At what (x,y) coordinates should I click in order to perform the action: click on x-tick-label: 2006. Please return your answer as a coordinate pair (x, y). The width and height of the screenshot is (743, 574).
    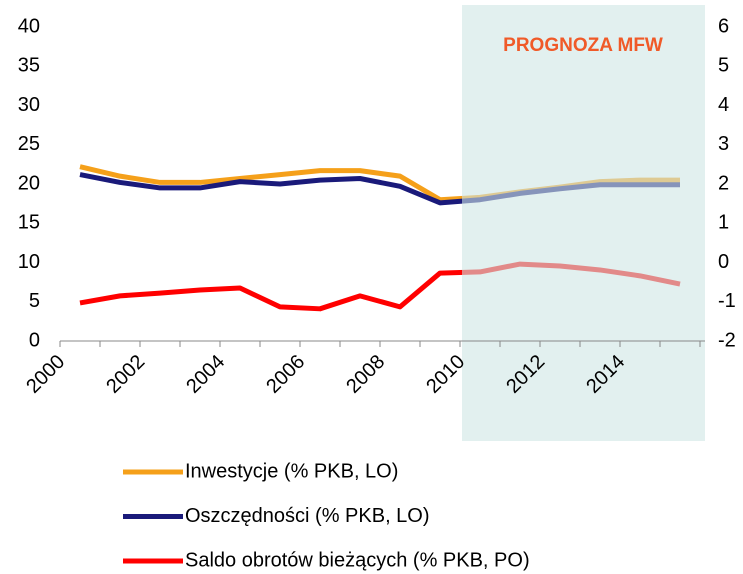
    Looking at the image, I should click on (285, 374).